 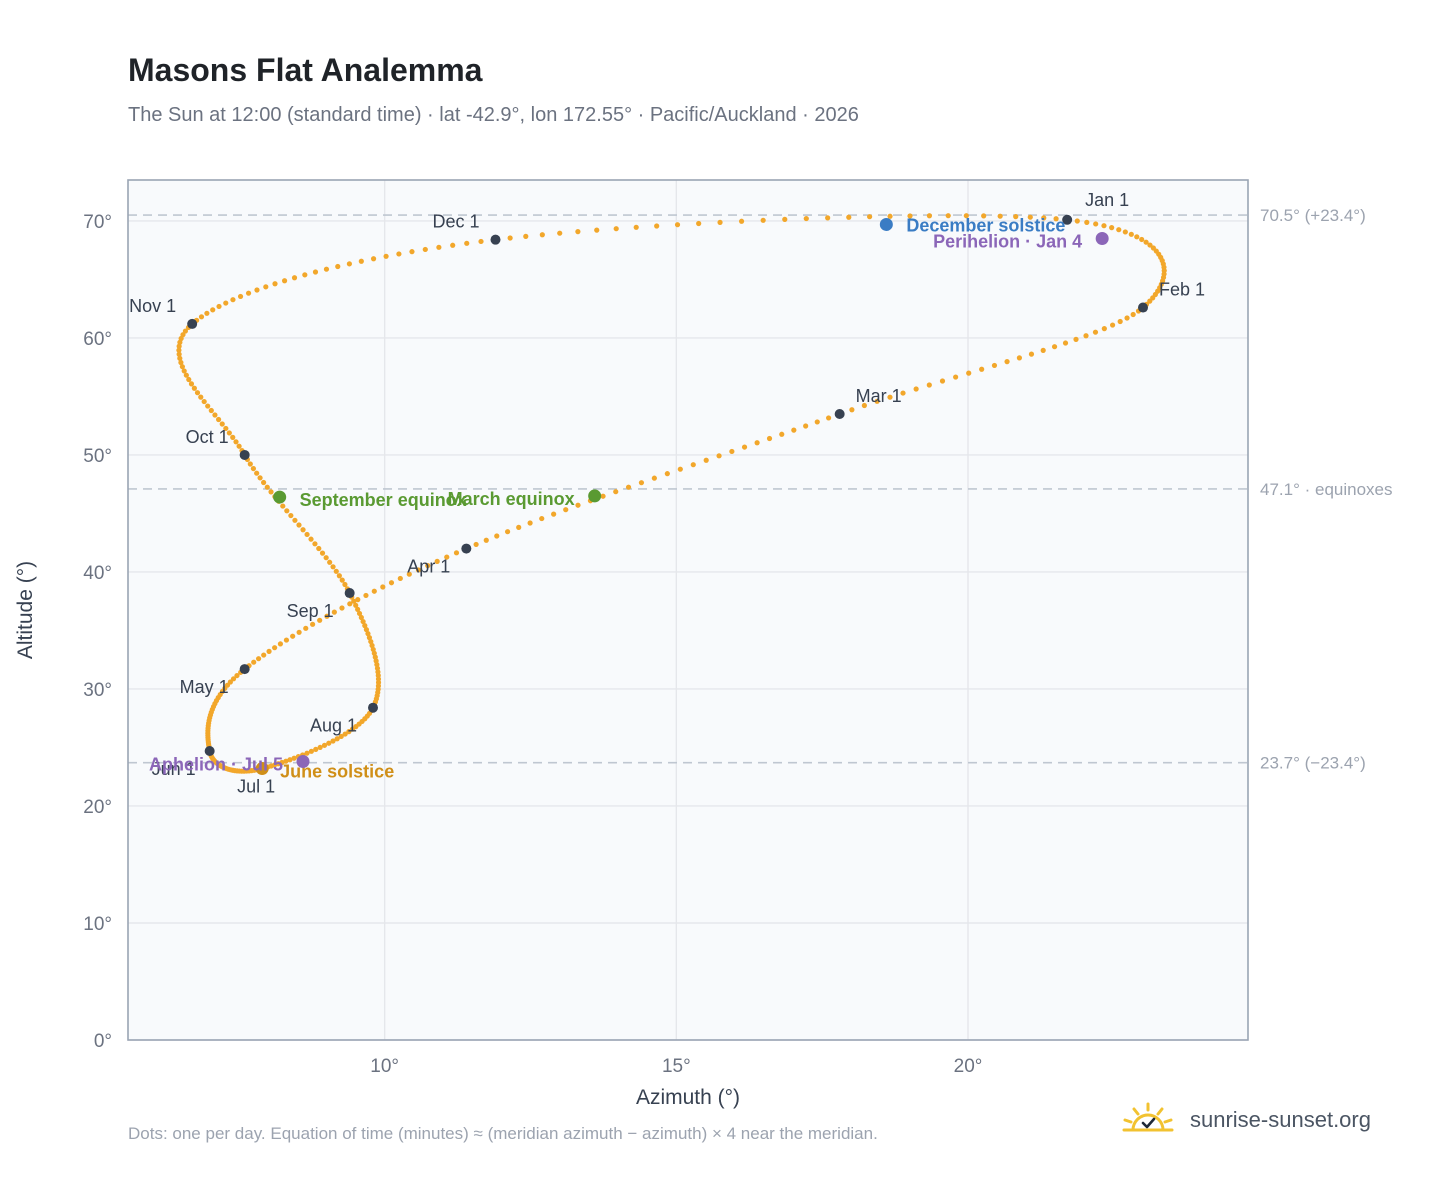 What do you see at coordinates (455, 222) in the screenshot?
I see `month-label: Dec 1` at bounding box center [455, 222].